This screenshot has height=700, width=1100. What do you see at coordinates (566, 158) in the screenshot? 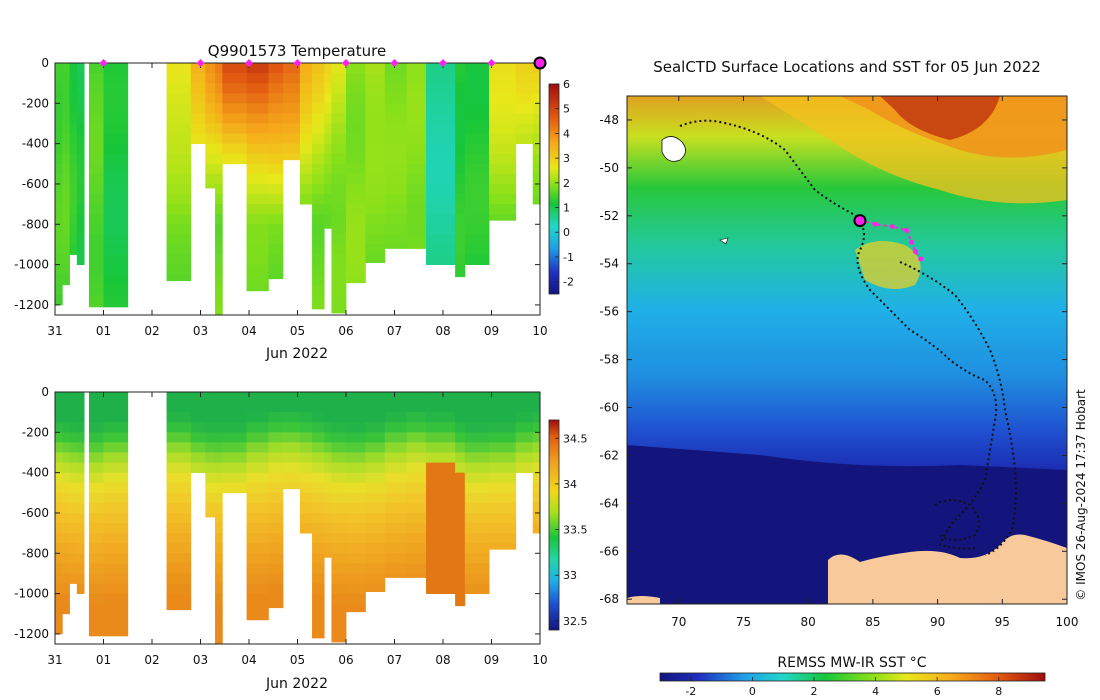
I see `colorbar-tick-label: 3` at bounding box center [566, 158].